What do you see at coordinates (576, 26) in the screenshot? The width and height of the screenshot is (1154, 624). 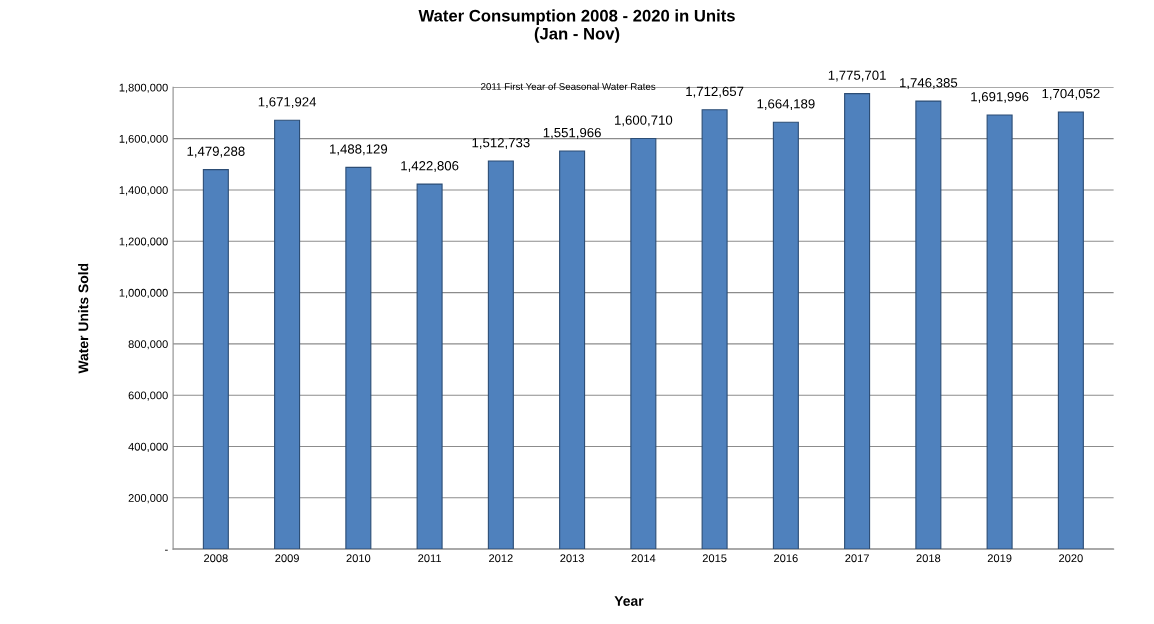 I see `chart-title: Water Consumption 2008 - 2020 in Units (Jan - Nov)` at bounding box center [576, 26].